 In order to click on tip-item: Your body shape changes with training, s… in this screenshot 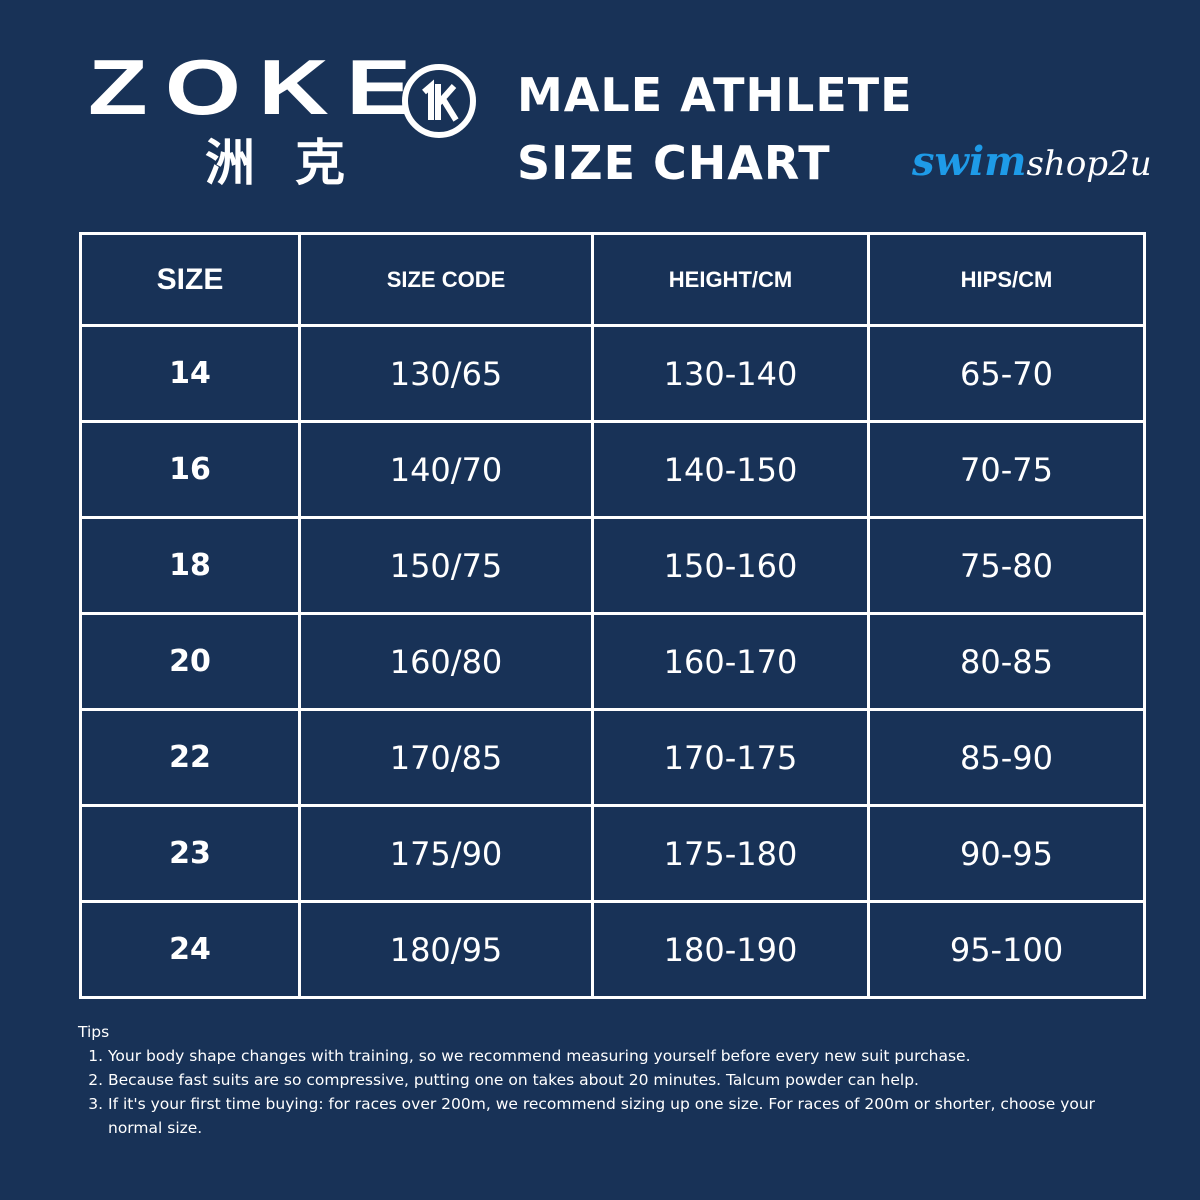, I will do `click(623, 1056)`.